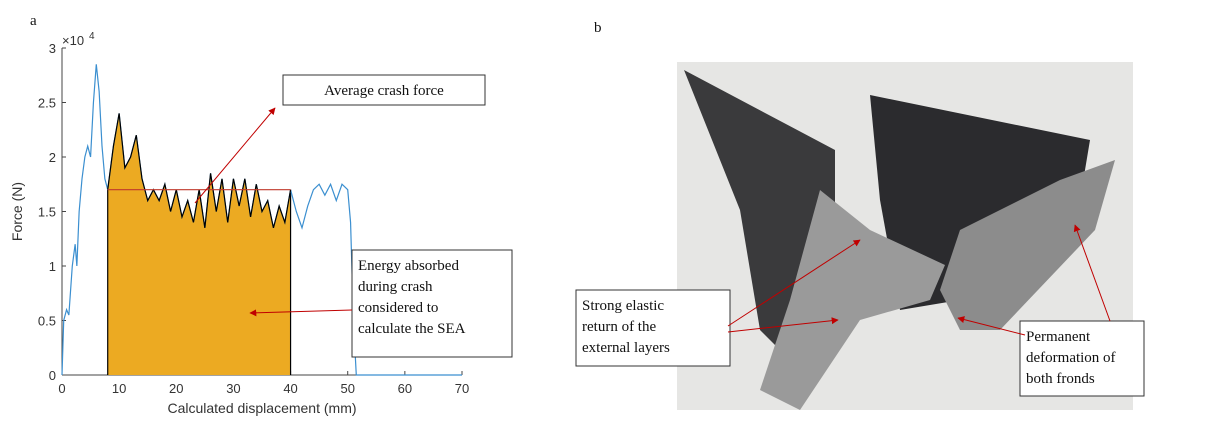  What do you see at coordinates (176, 388) in the screenshot?
I see `x-tick-label: 20` at bounding box center [176, 388].